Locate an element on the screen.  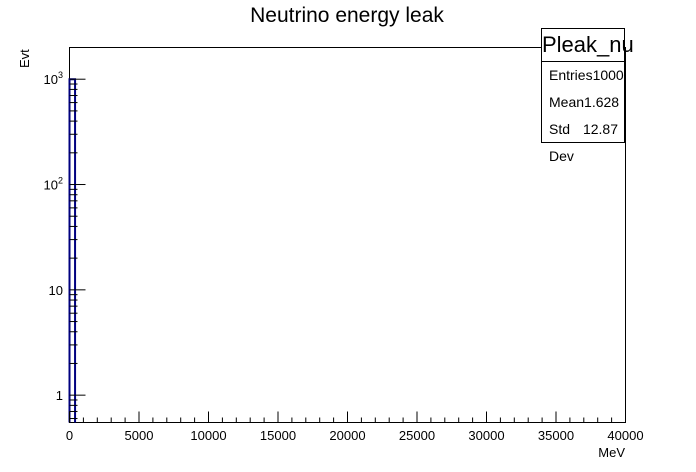
y-tick-label: 10² is located at coordinates (53, 184).